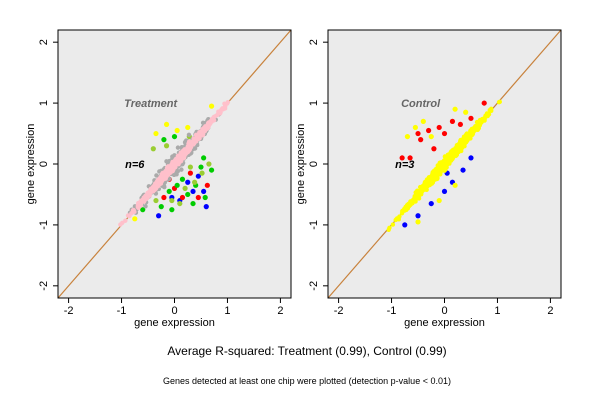  What do you see at coordinates (444, 165) in the screenshot?
I see `data-points` at bounding box center [444, 165].